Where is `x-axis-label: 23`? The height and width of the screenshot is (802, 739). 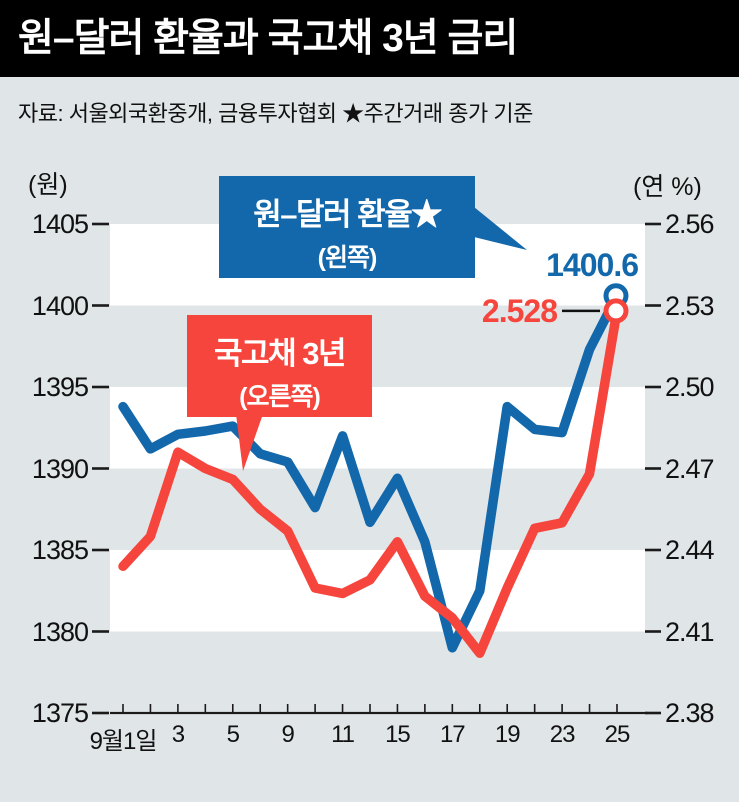 x-axis-label: 23 is located at coordinates (562, 734).